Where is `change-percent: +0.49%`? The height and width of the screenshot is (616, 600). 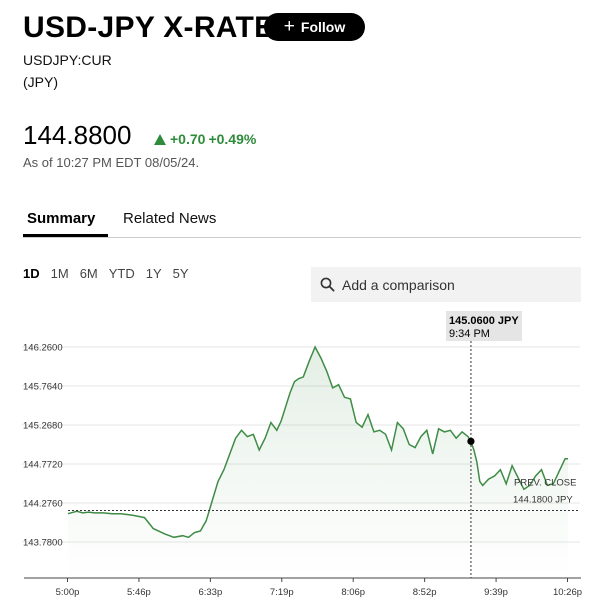 change-percent: +0.49% is located at coordinates (232, 139).